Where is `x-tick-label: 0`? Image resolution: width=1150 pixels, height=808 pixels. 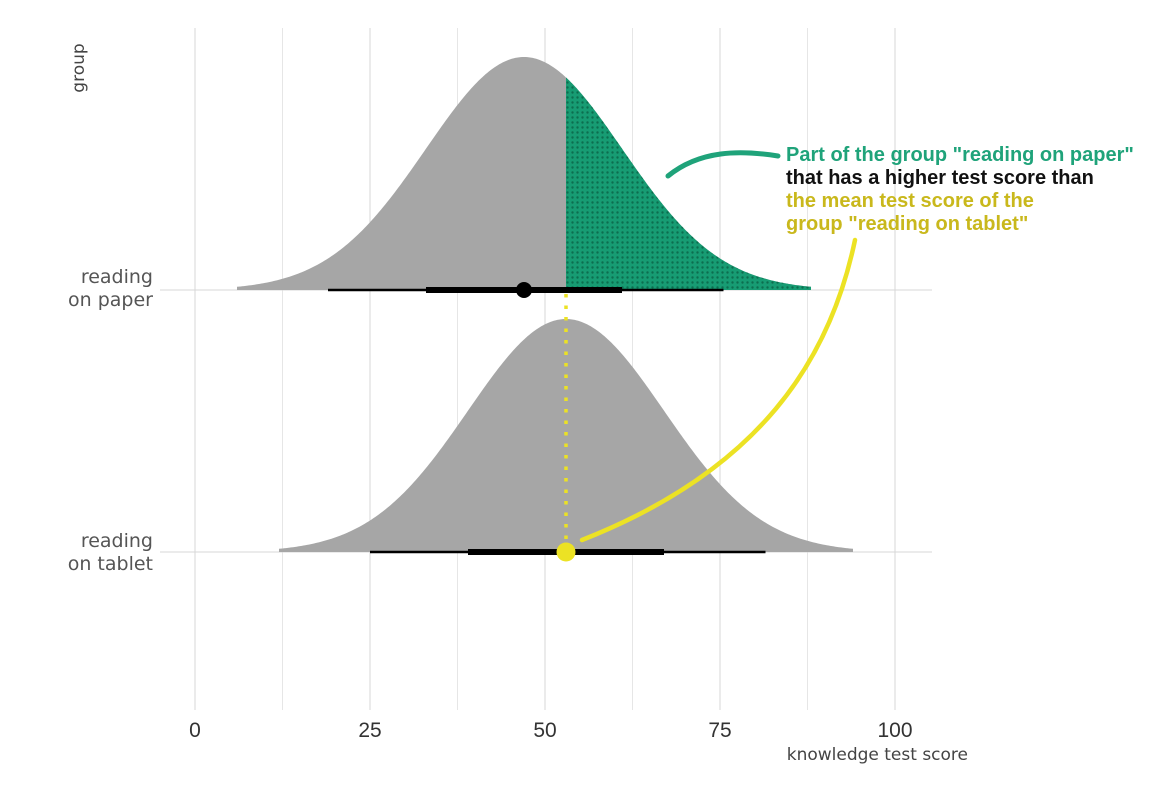 x-tick-label: 0 is located at coordinates (195, 730).